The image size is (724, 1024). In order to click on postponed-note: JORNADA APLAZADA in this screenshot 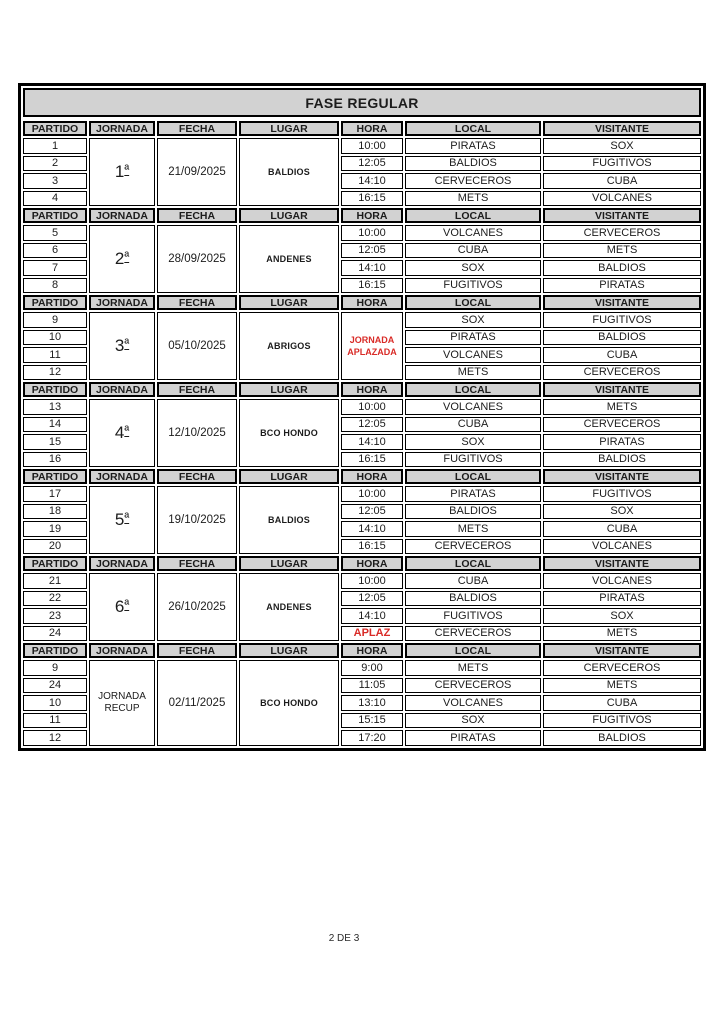, I will do `click(372, 346)`.